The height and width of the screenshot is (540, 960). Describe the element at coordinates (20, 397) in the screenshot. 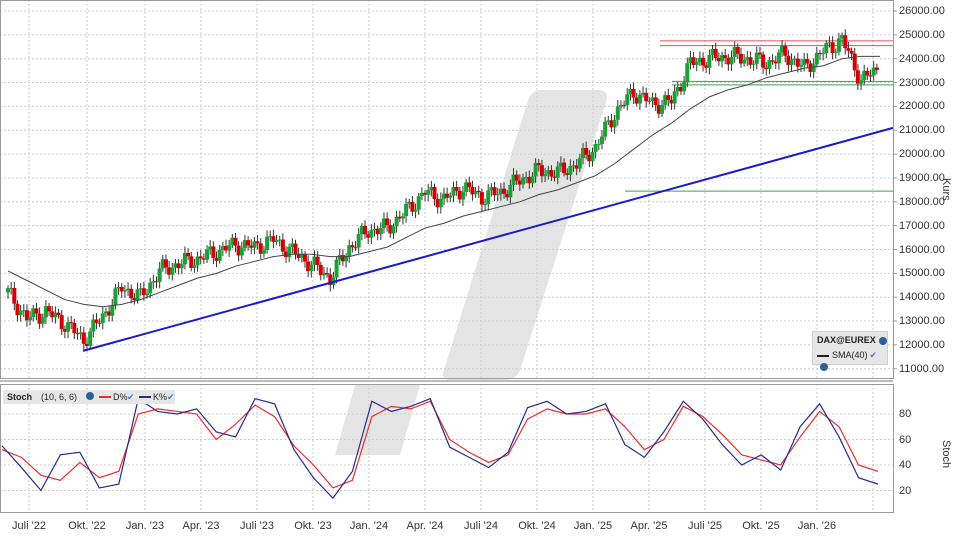

I see `stoch-label: Stoch` at that location.